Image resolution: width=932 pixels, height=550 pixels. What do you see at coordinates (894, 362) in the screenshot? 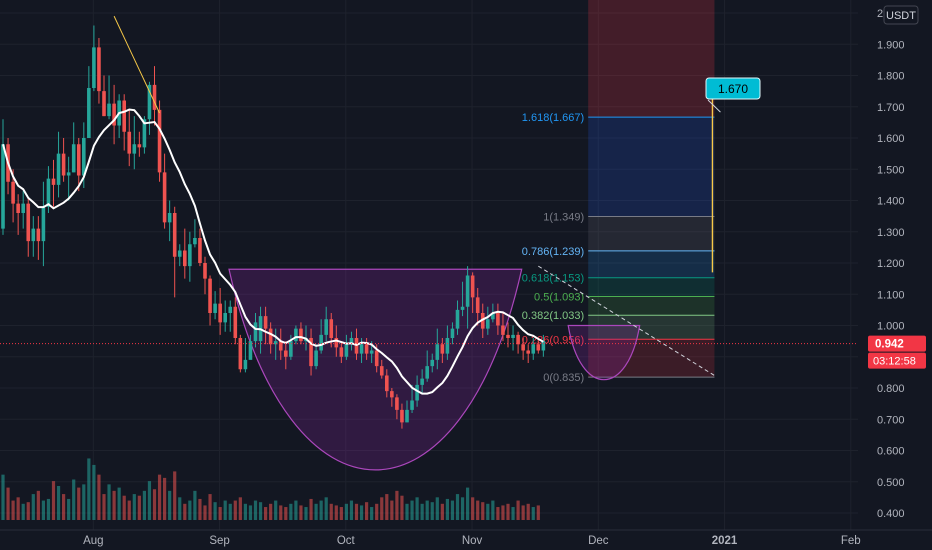
I see `bar-countdown: 03:12:58` at bounding box center [894, 362].